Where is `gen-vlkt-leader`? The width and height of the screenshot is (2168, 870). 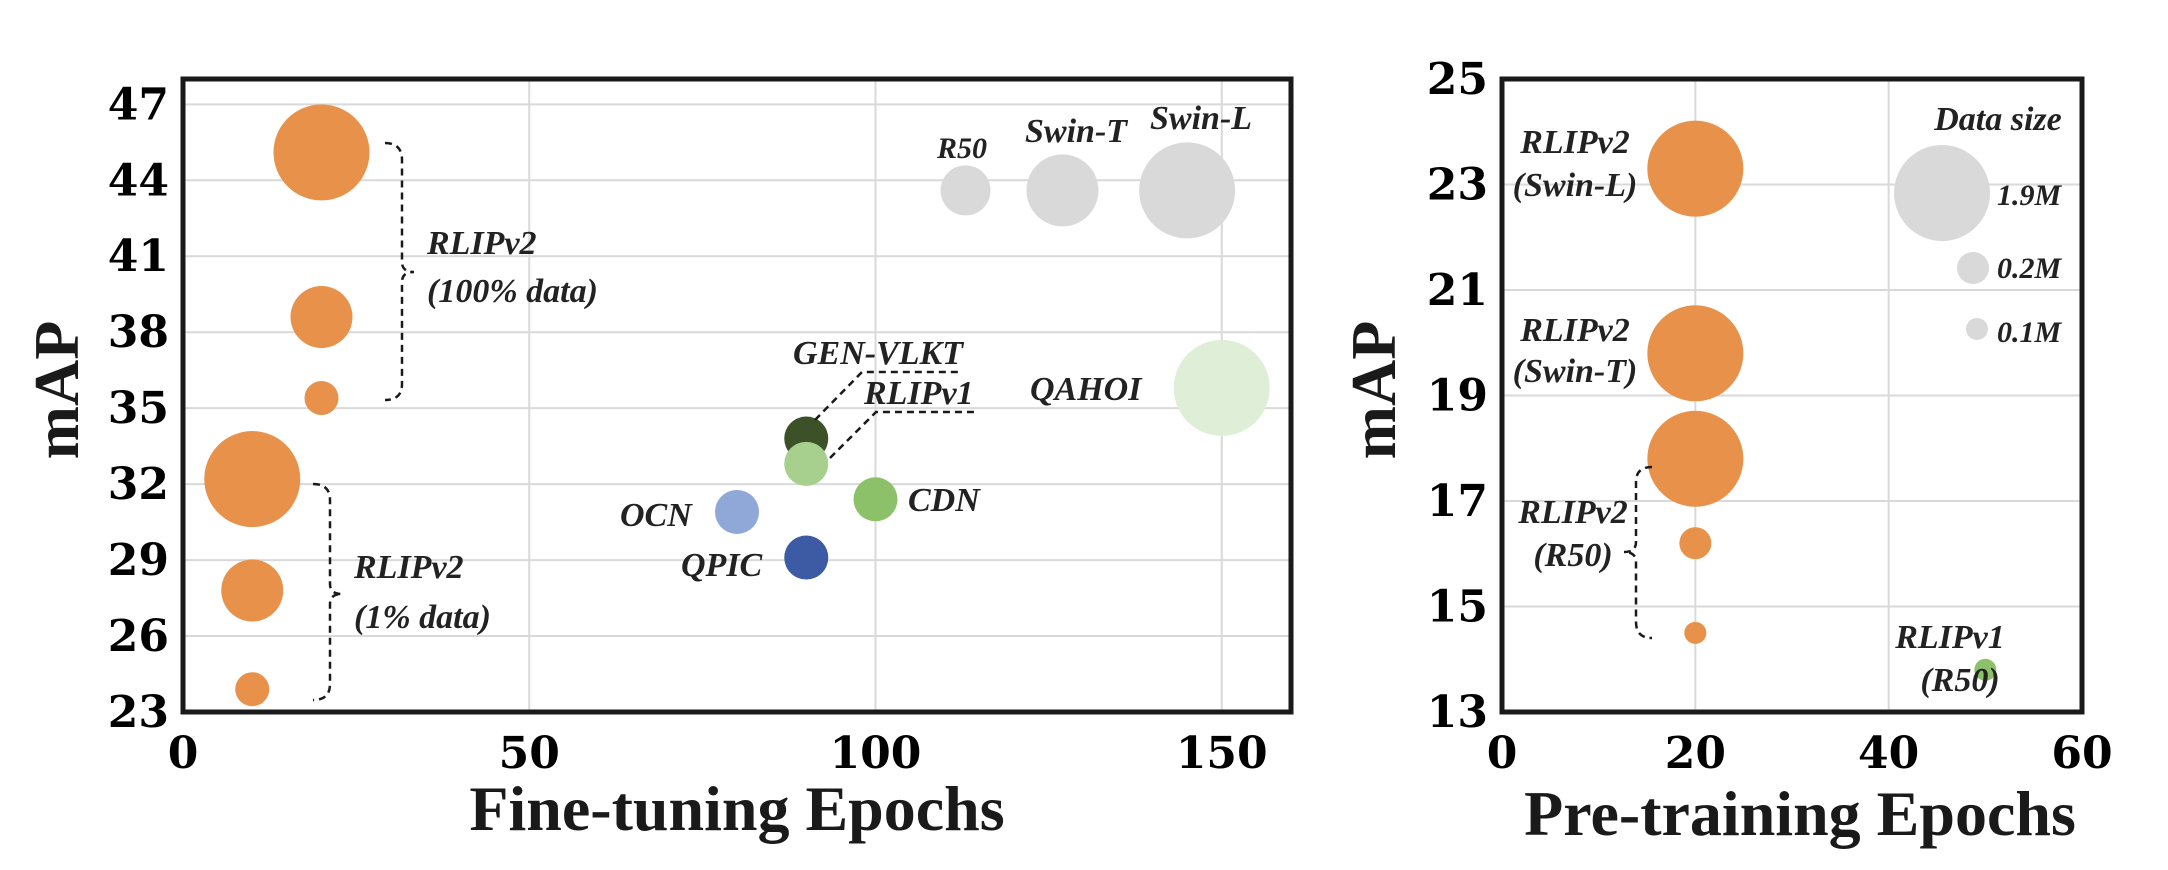 gen-vlkt-leader is located at coordinates (887, 395).